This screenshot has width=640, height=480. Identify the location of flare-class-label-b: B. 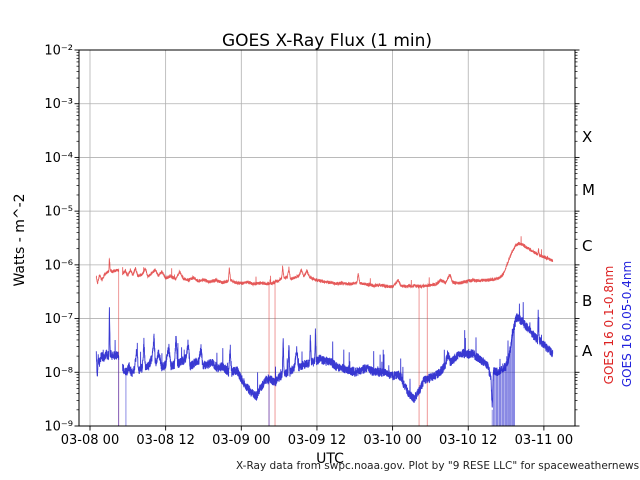
(587, 301).